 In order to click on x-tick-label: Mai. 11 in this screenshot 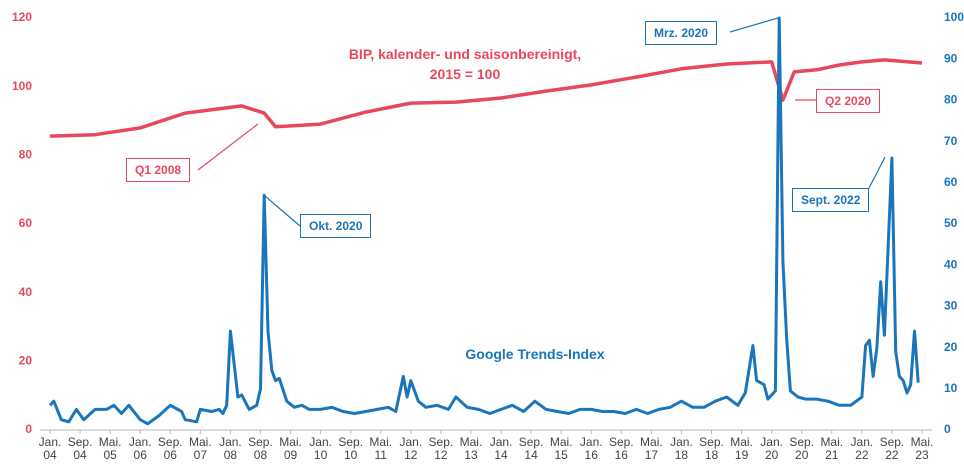, I will do `click(381, 448)`.